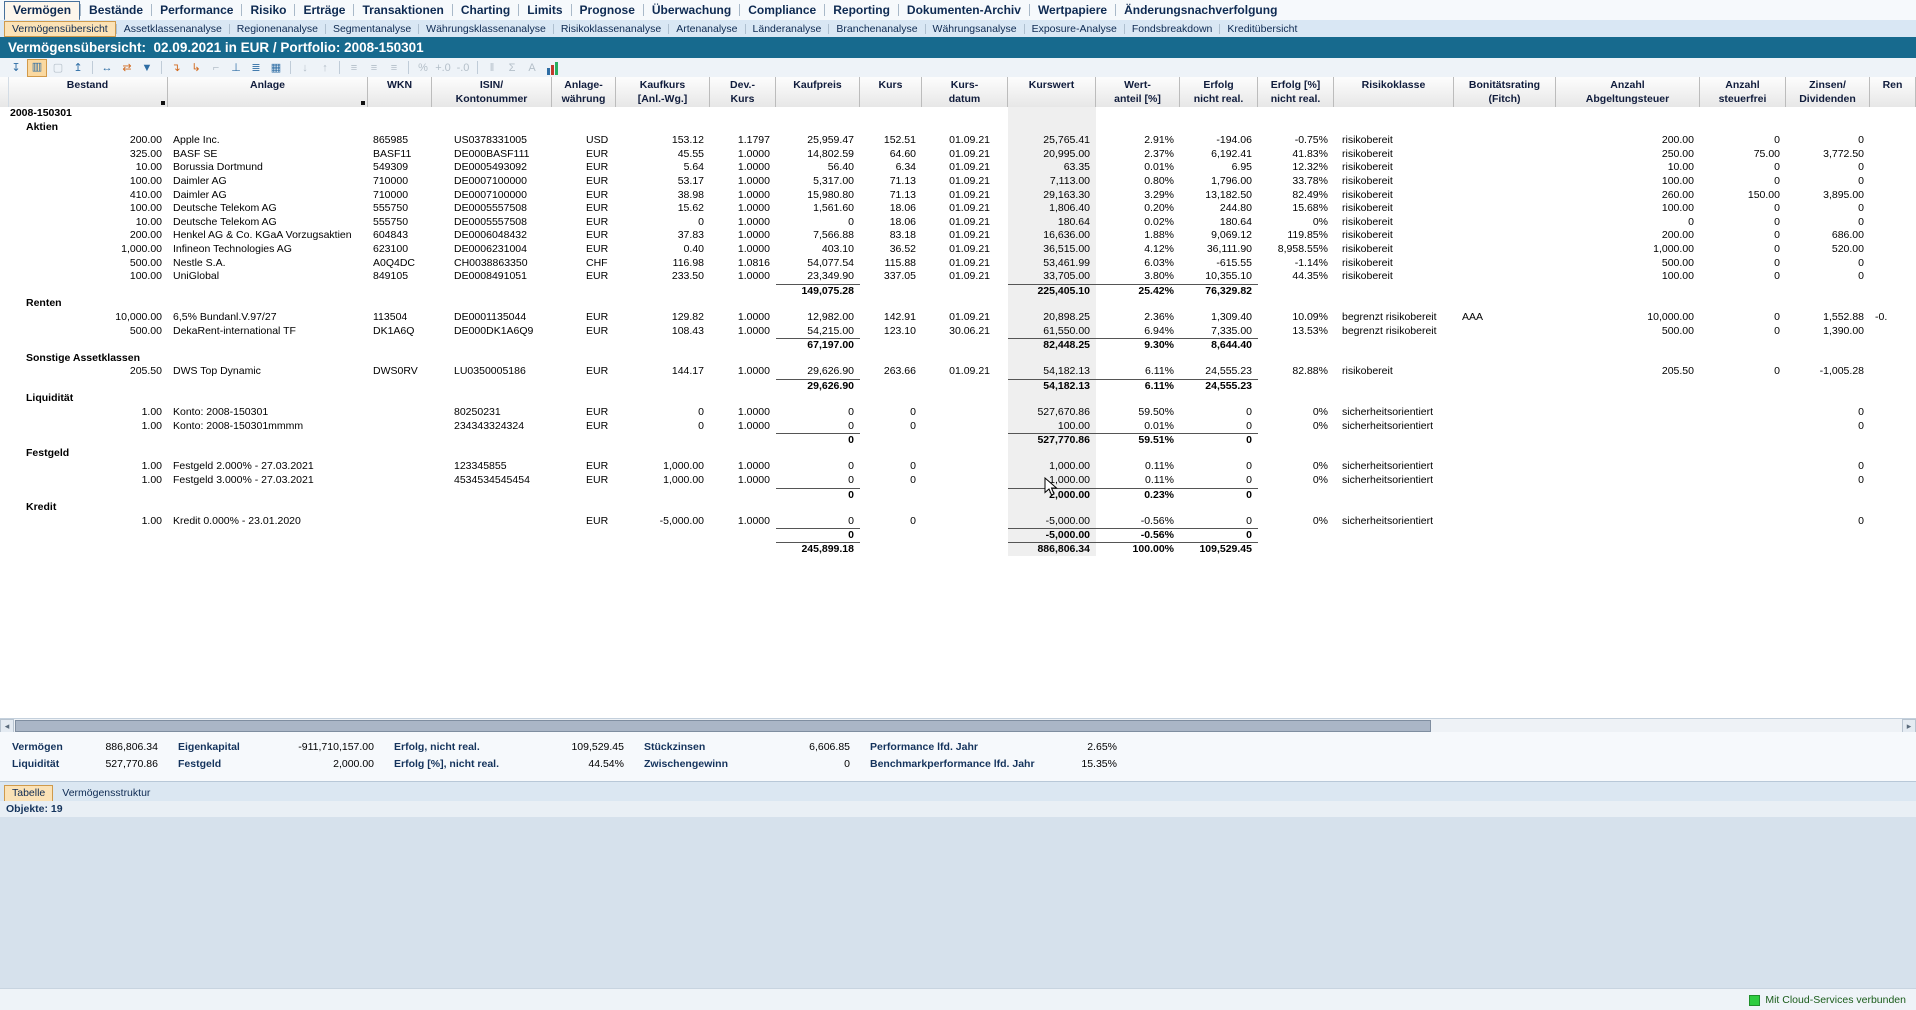  Describe the element at coordinates (552, 68) in the screenshot. I see `chart-icon` at that location.